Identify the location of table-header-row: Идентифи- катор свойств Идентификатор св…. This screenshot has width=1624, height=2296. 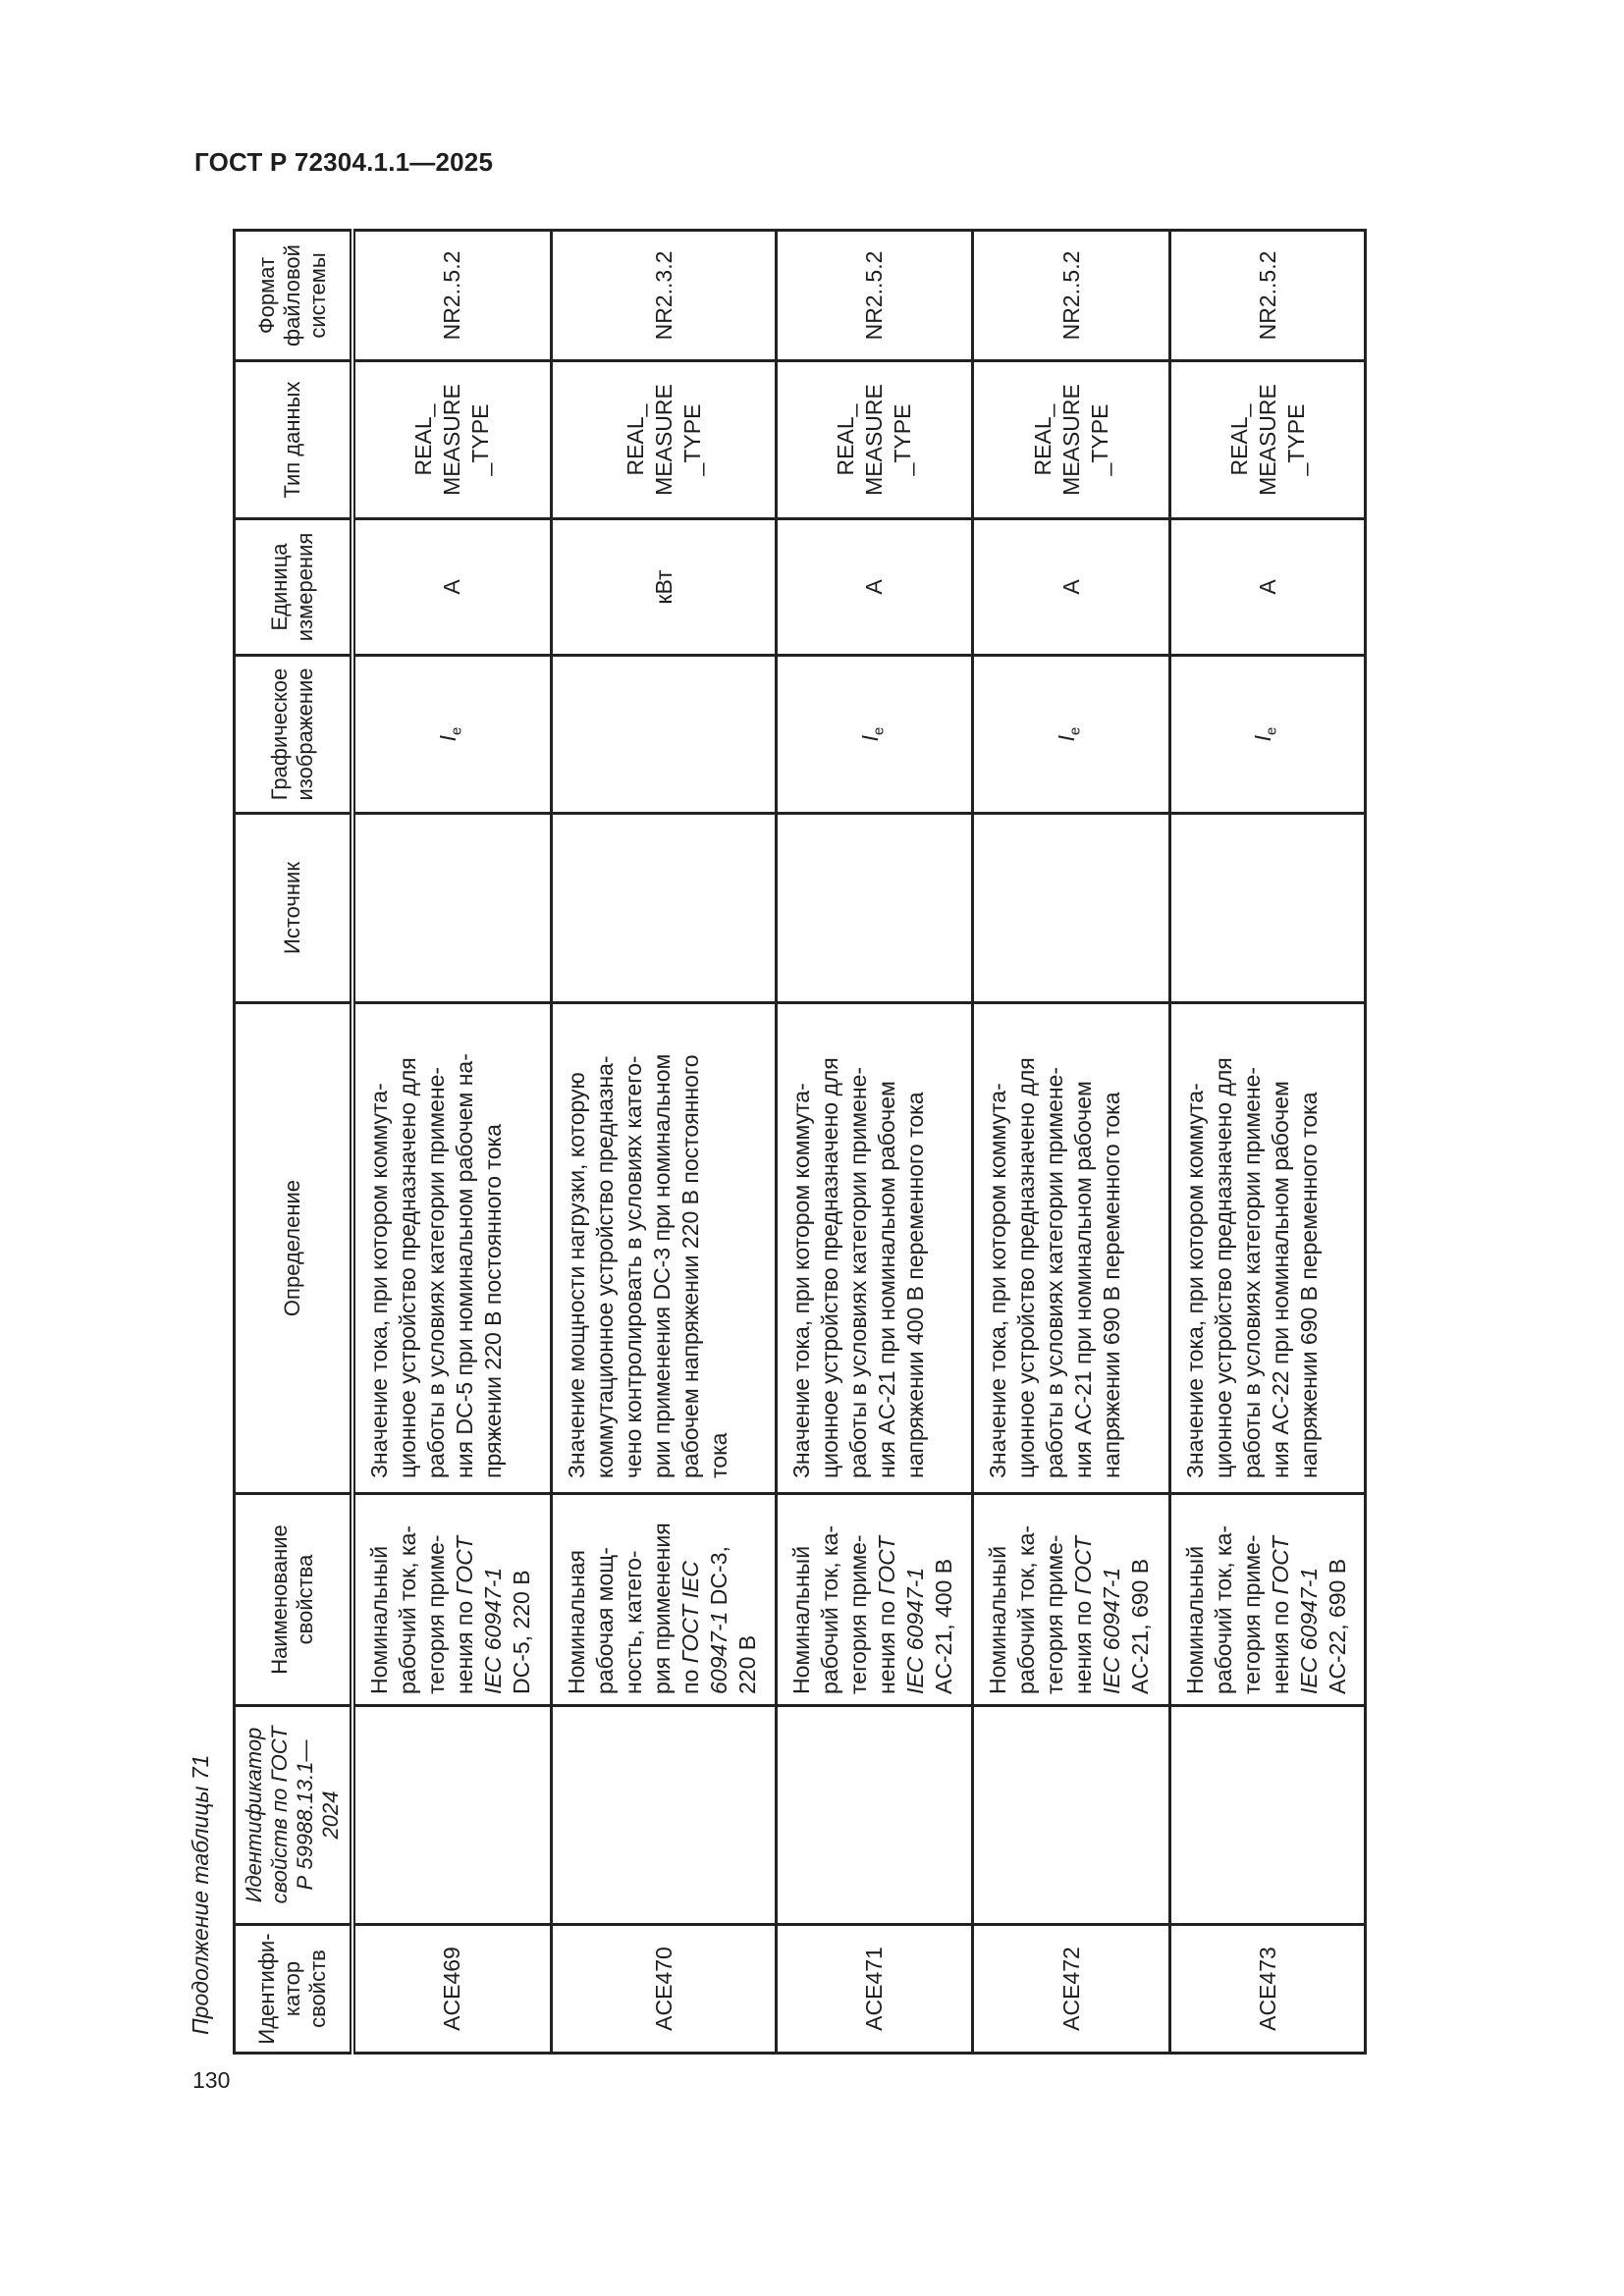
(293, 1142).